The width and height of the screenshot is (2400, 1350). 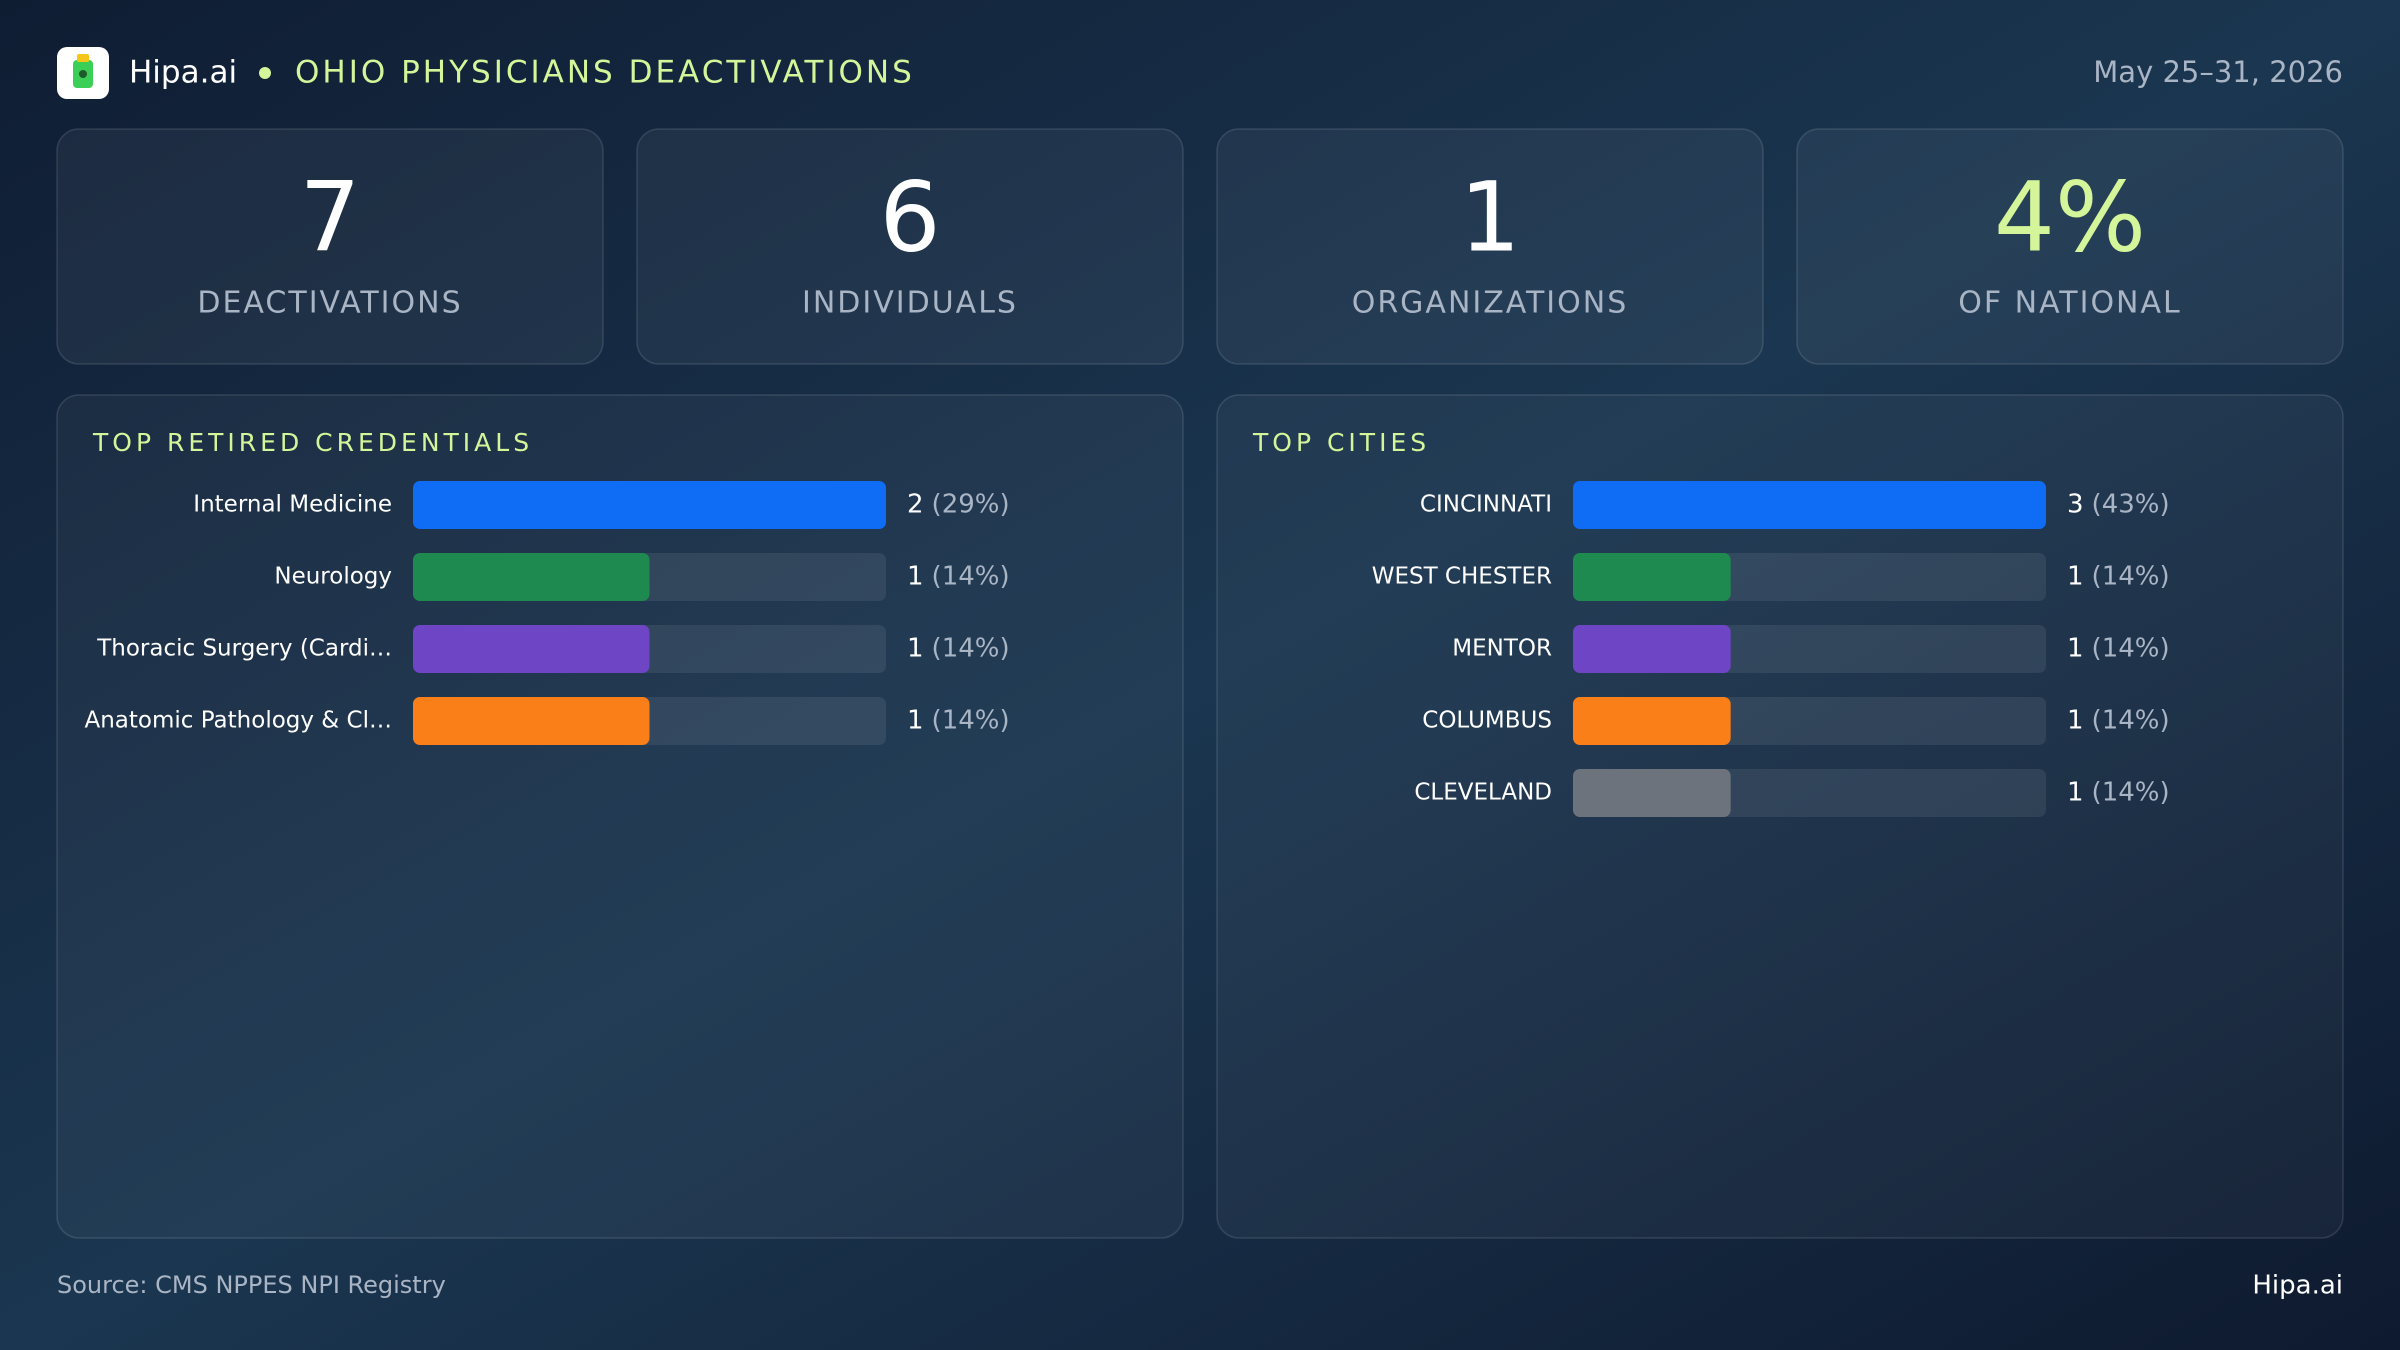 I want to click on category-label: CLEVELAND, so click(x=1483, y=793).